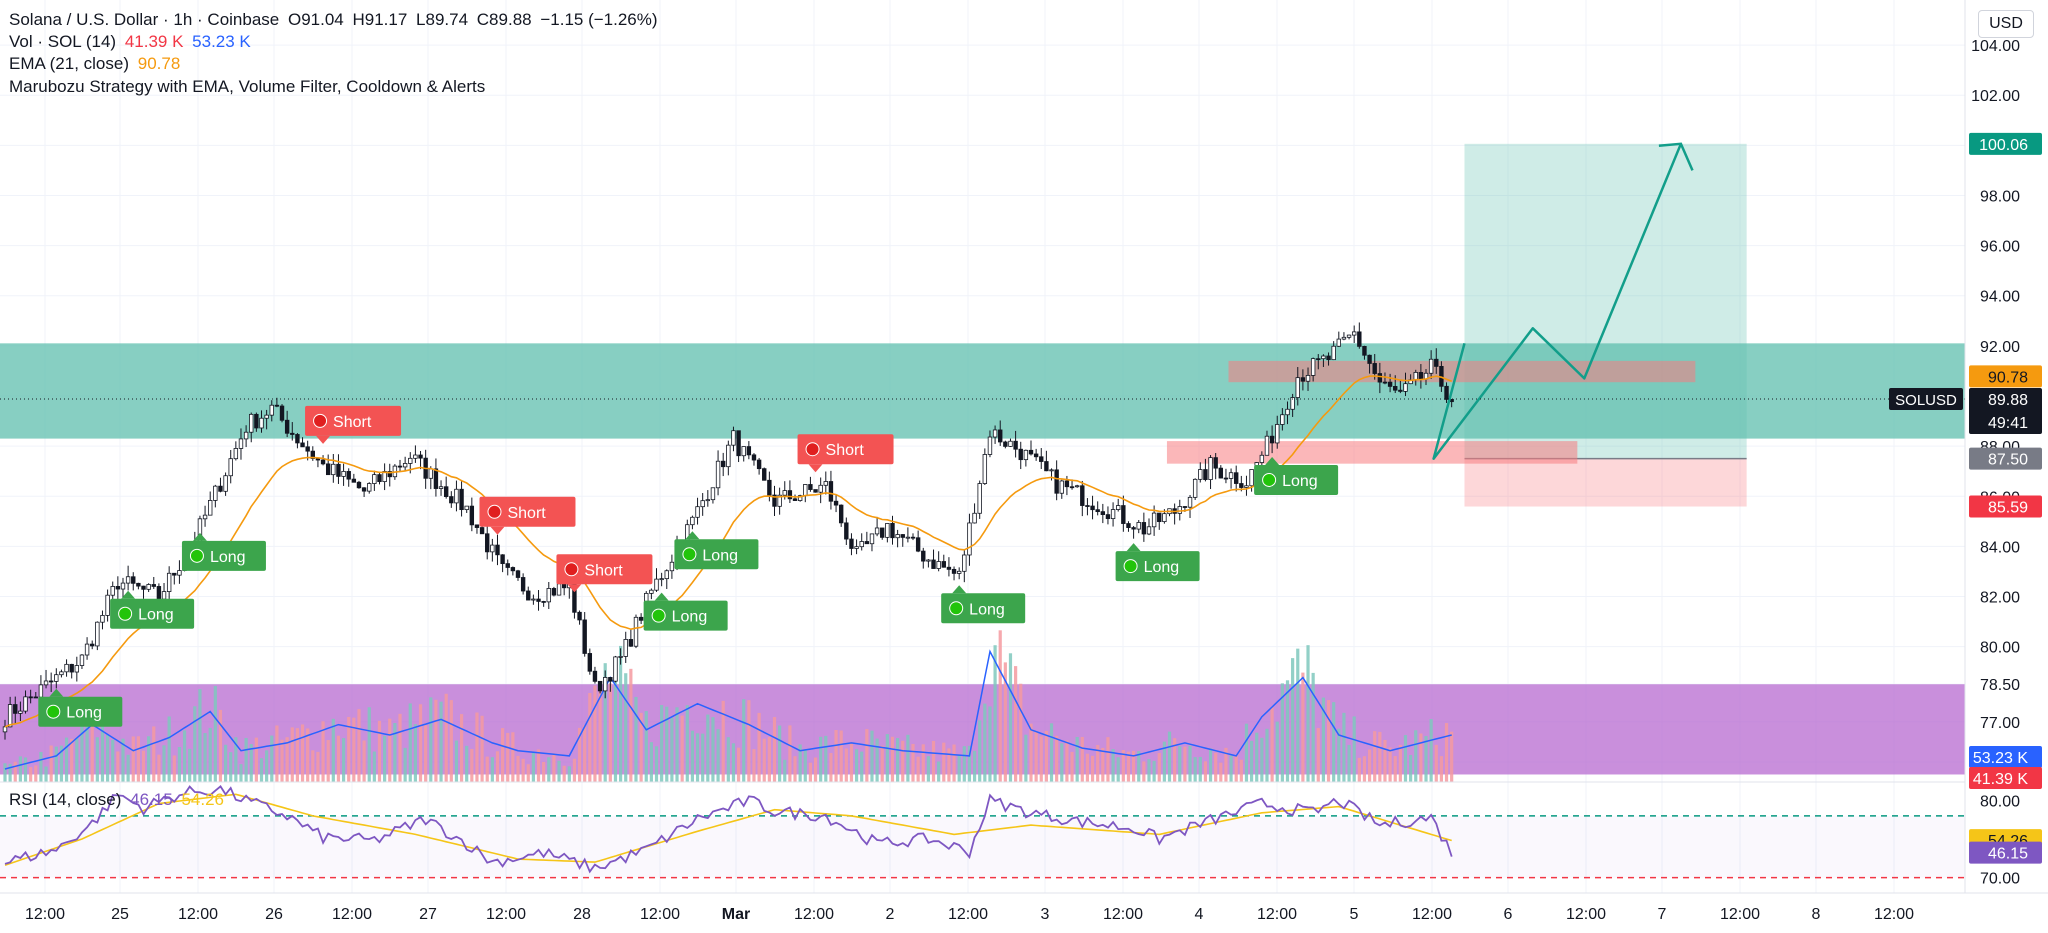 This screenshot has height=933, width=2048. Describe the element at coordinates (144, 19) in the screenshot. I see `symbol-title: Solana / U.S. Dollar · 1h · Coinbase` at that location.